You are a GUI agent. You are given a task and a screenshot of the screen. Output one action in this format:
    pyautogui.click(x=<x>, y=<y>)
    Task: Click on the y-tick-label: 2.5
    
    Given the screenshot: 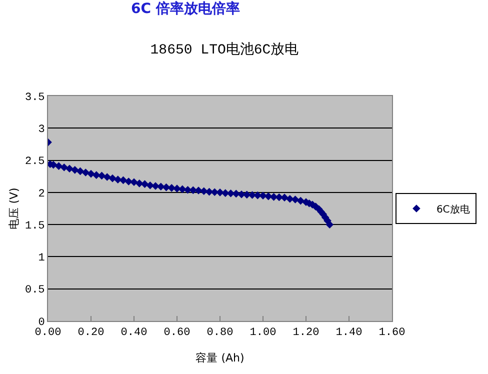 What is the action you would take?
    pyautogui.click(x=34, y=162)
    